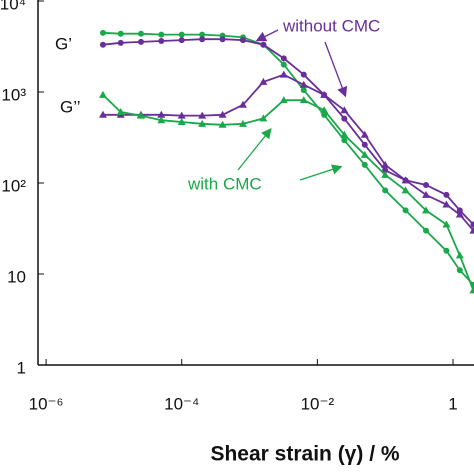 This screenshot has width=474, height=474. What do you see at coordinates (13, 185) in the screenshot?
I see `y-tick-label: 10²` at bounding box center [13, 185].